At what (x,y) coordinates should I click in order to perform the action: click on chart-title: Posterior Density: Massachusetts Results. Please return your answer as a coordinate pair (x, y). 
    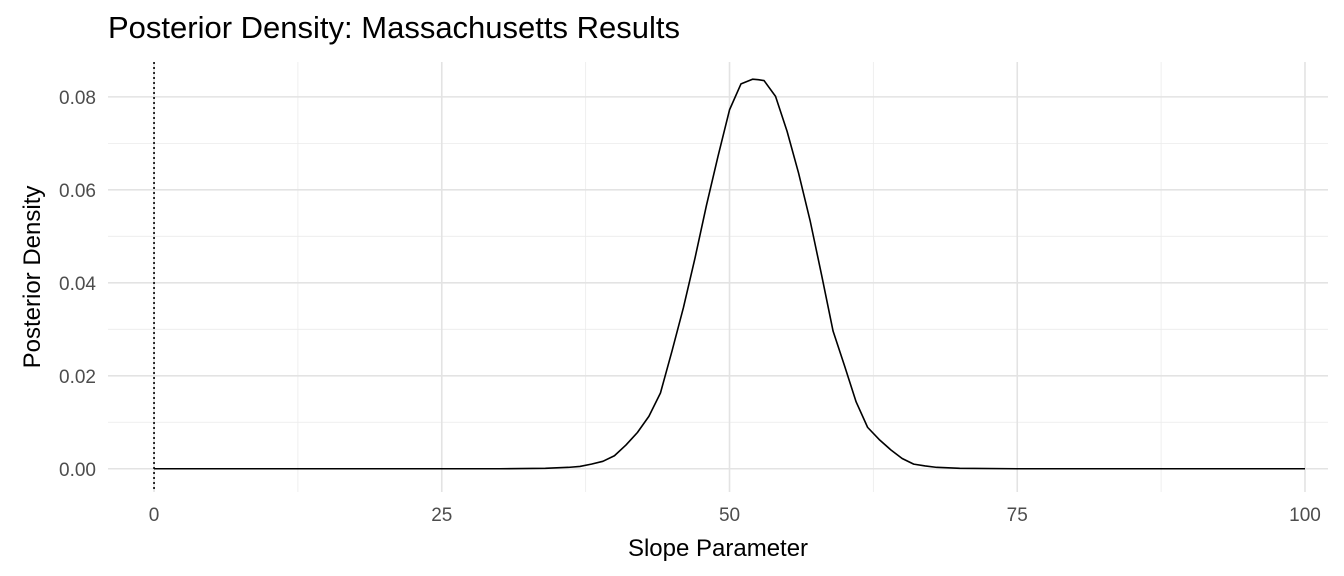
    Looking at the image, I should click on (394, 27).